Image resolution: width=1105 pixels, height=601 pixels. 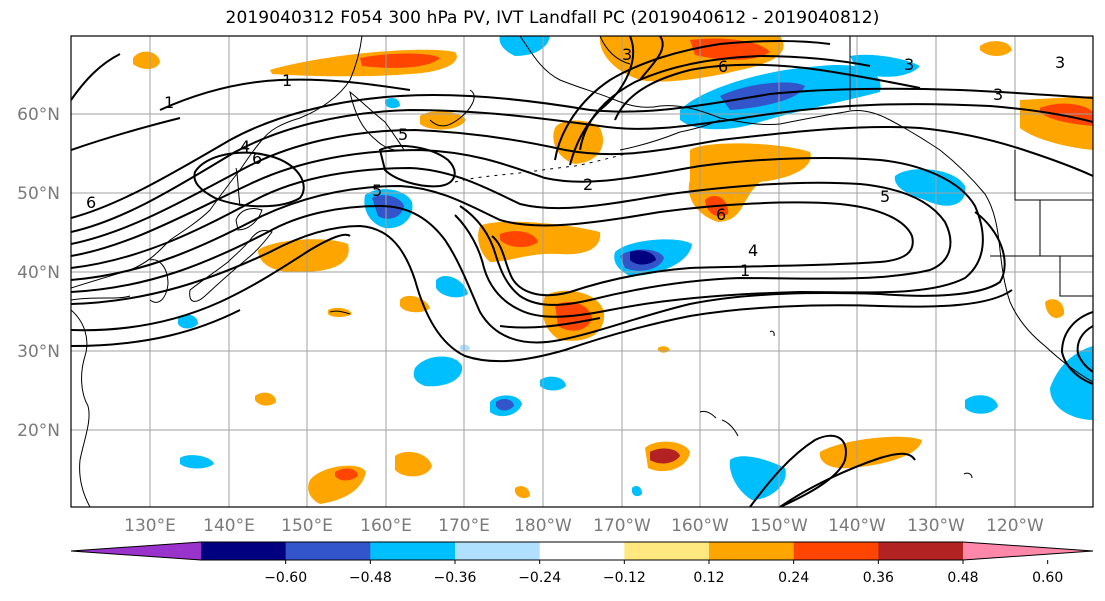 I want to click on colorbar-tick-label: −0.12, so click(x=624, y=578).